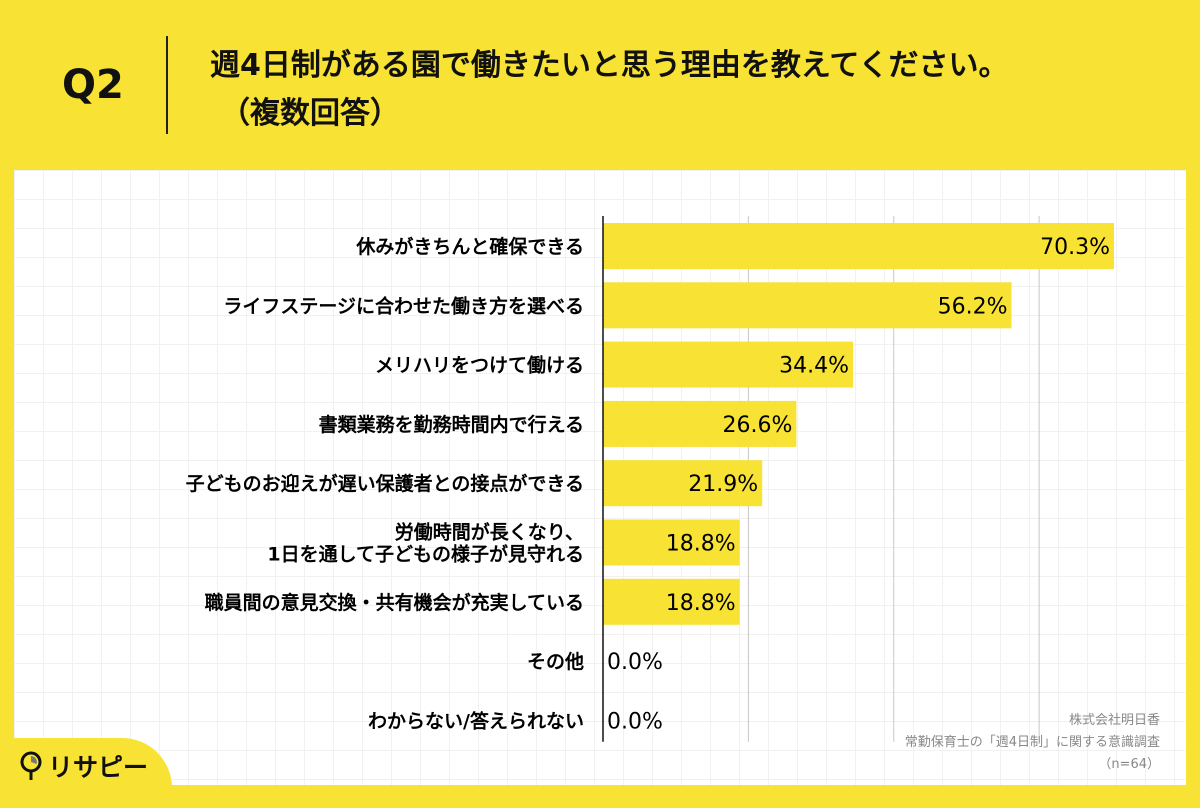 This screenshot has height=808, width=1200. Describe the element at coordinates (425, 543) in the screenshot. I see `category-label: 労働時間が長くなり、 1日を通して子どもの様子が見守れる` at that location.